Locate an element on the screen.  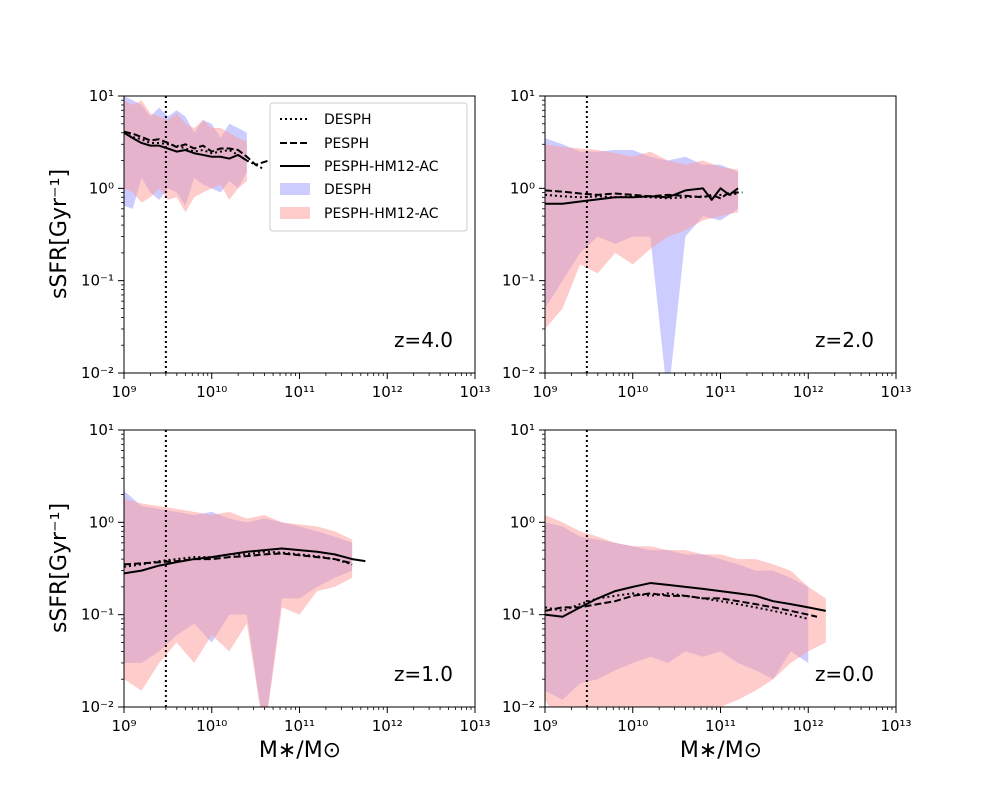
legend-hm12-band-label: PESPH-HM12-AC is located at coordinates (381, 214).